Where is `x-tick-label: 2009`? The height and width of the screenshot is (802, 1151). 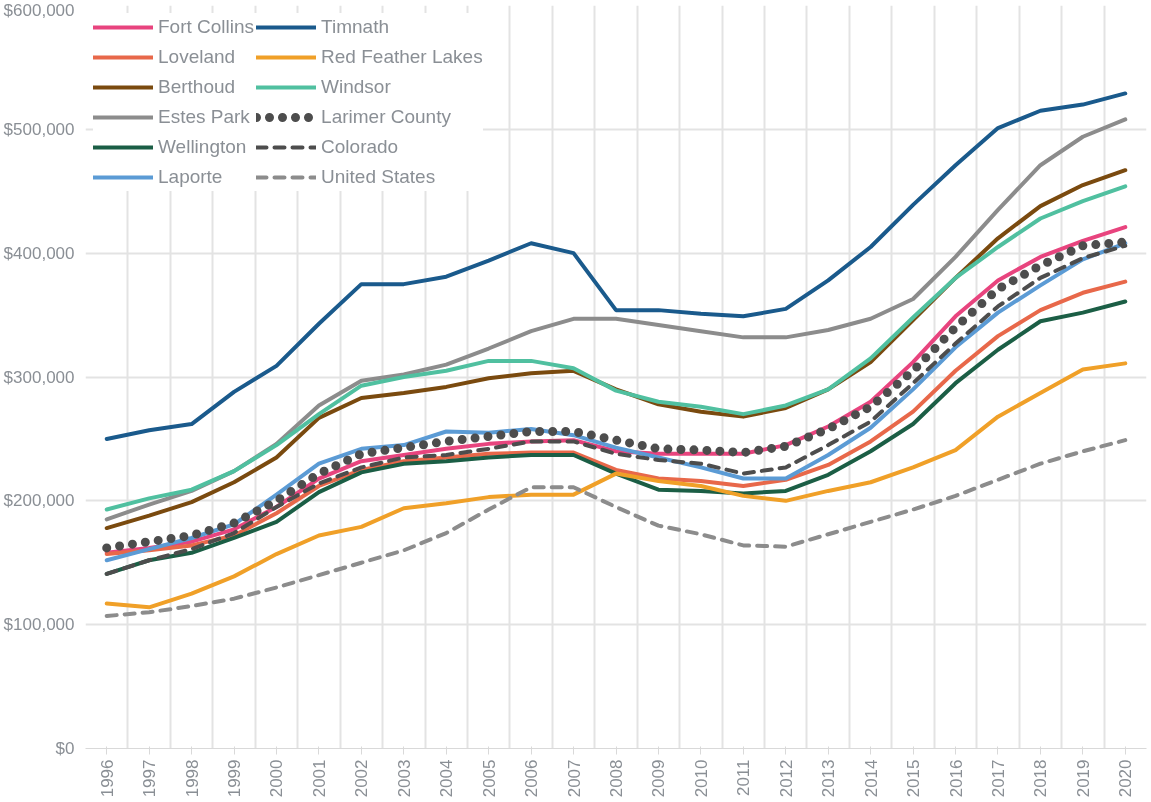
x-tick-label: 2009 is located at coordinates (659, 778).